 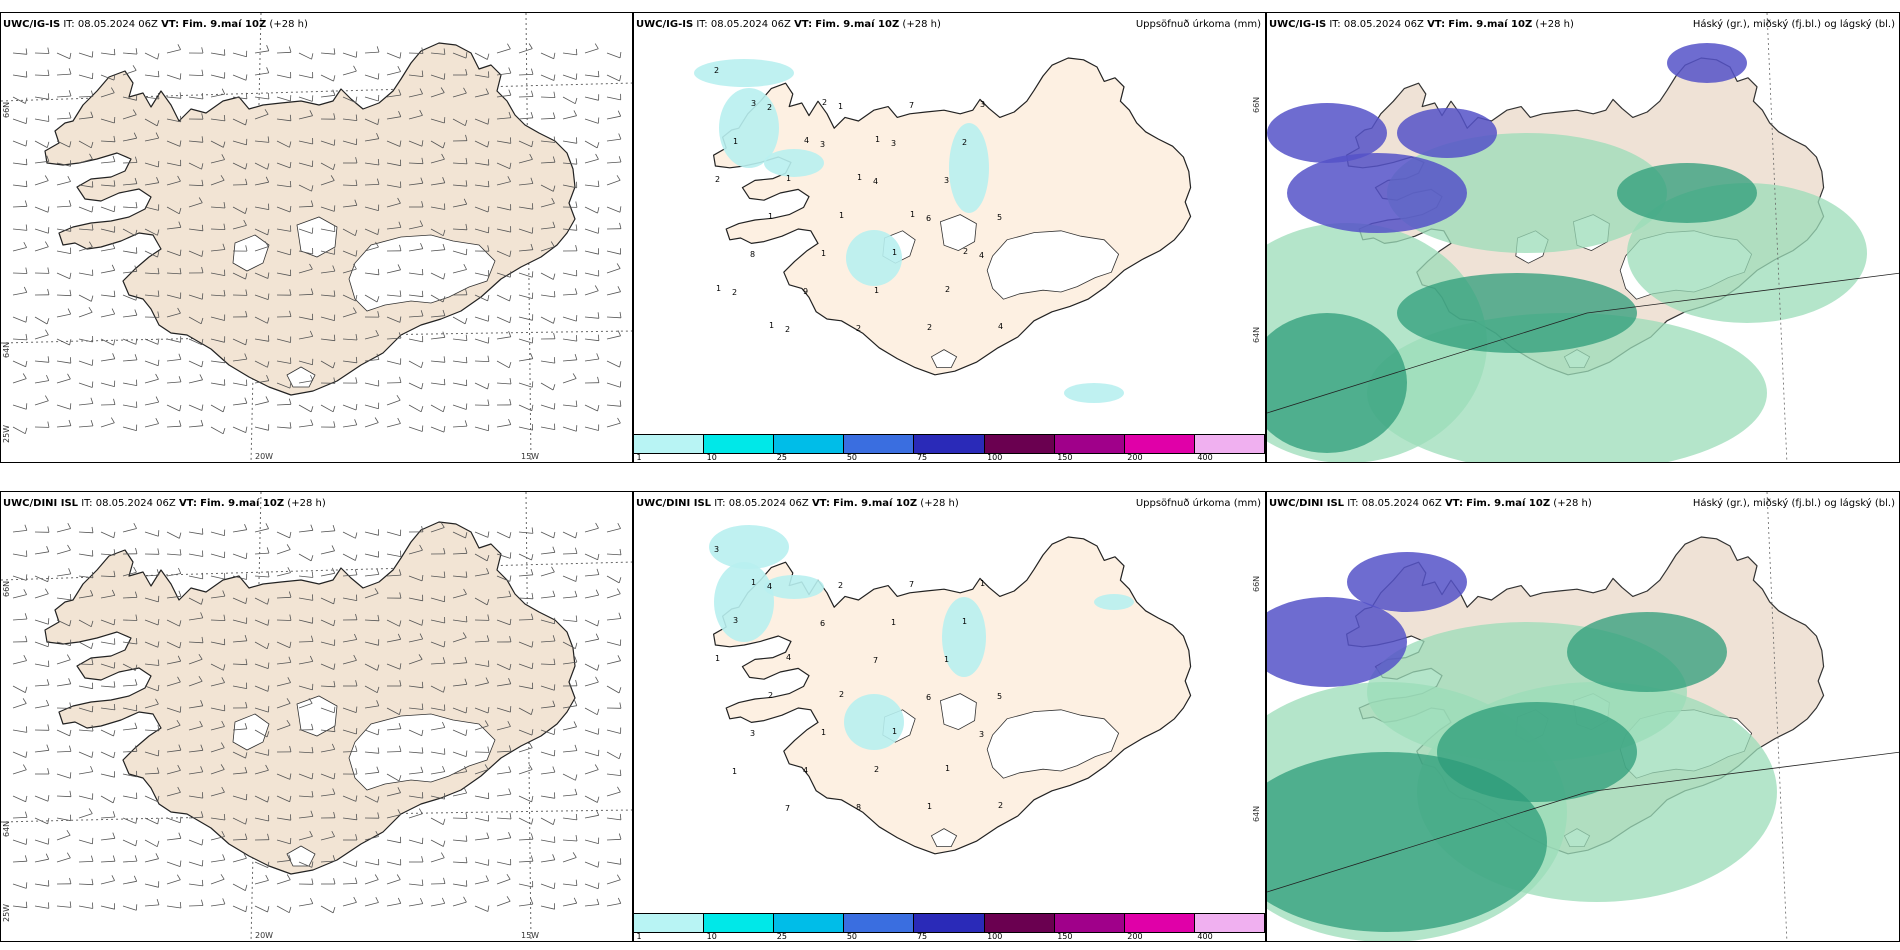 I want to click on precip-value: 8, so click(x=858, y=807).